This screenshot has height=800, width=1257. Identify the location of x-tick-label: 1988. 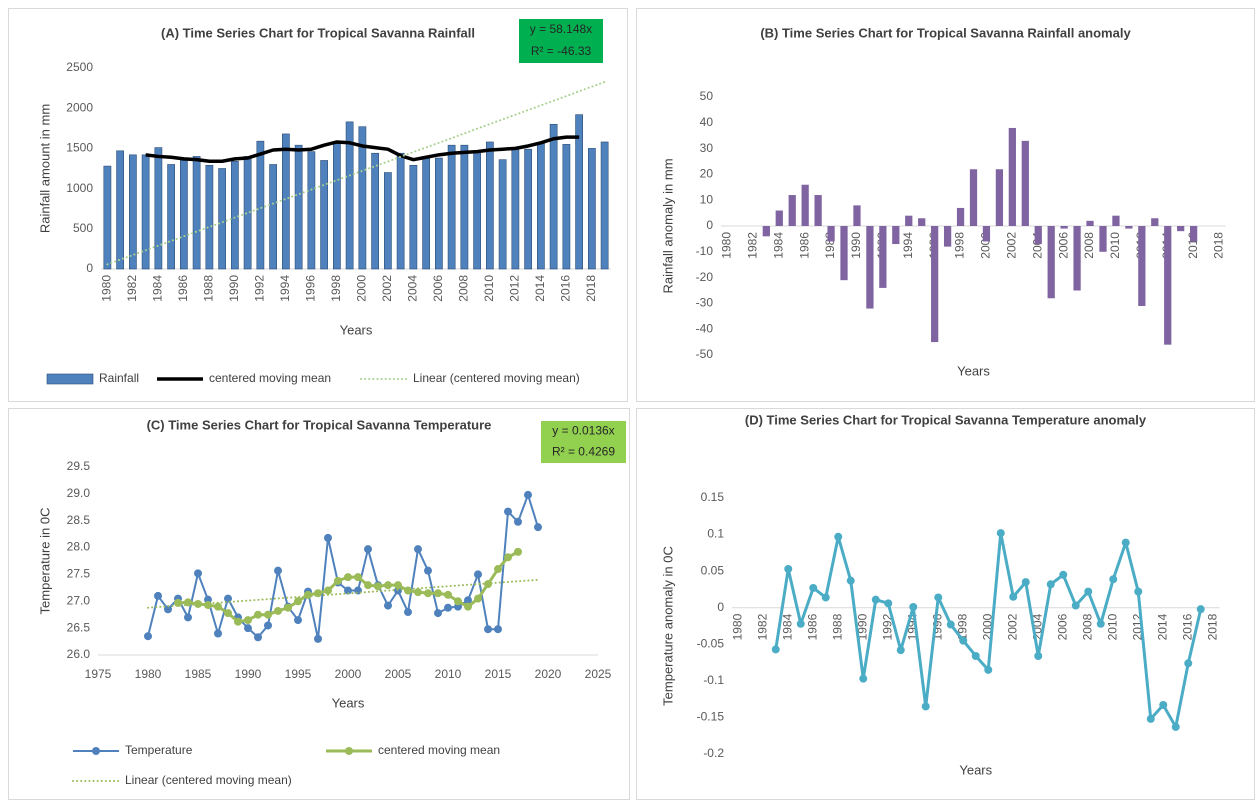
(837, 626).